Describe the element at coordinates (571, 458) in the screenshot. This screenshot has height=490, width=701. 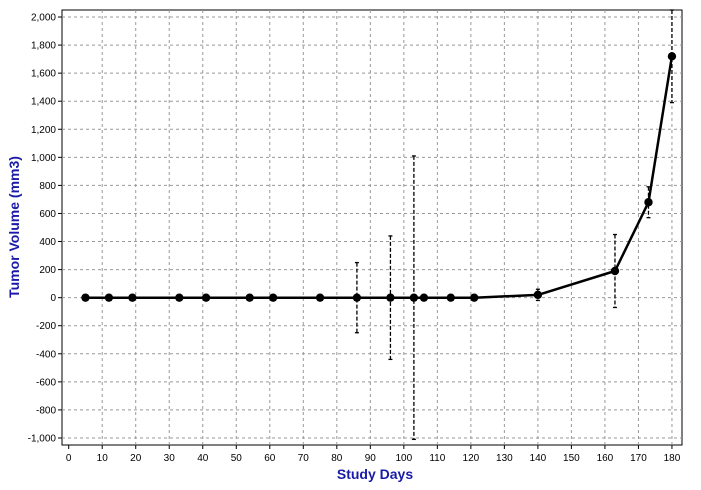
I see `x-tick-label: 150` at that location.